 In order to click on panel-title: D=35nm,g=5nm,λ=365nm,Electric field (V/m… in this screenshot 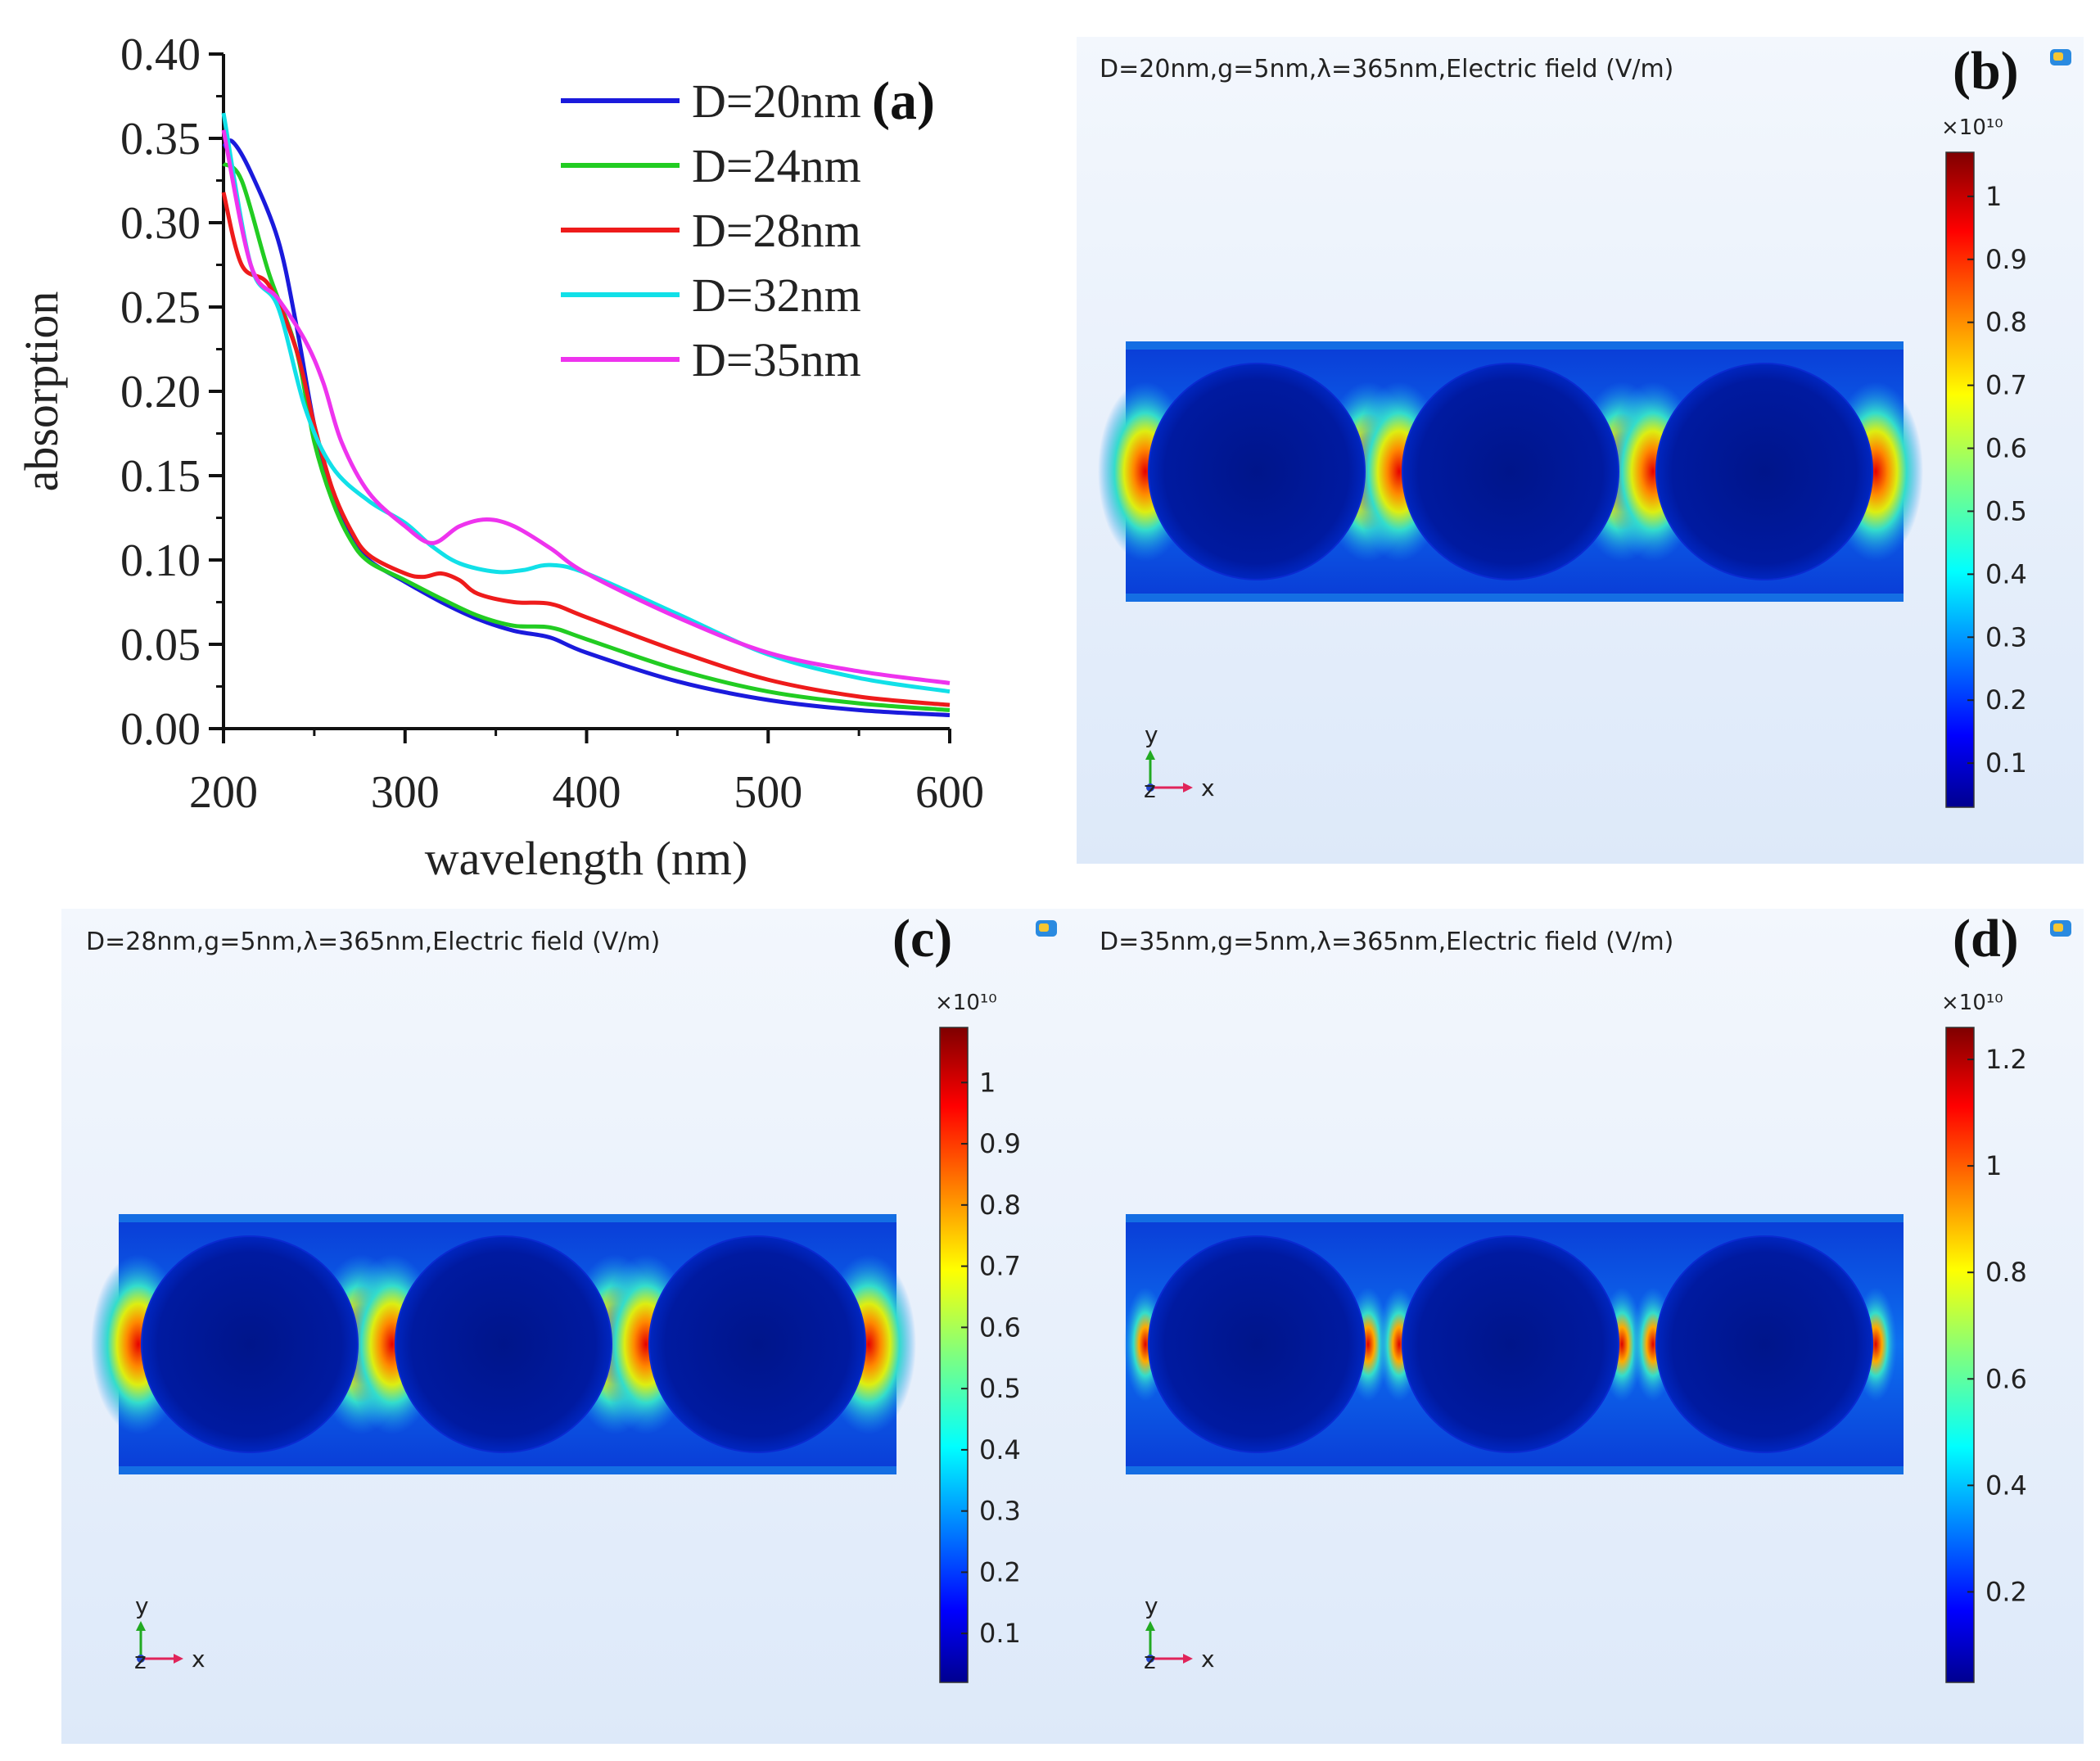, I will do `click(1386, 942)`.